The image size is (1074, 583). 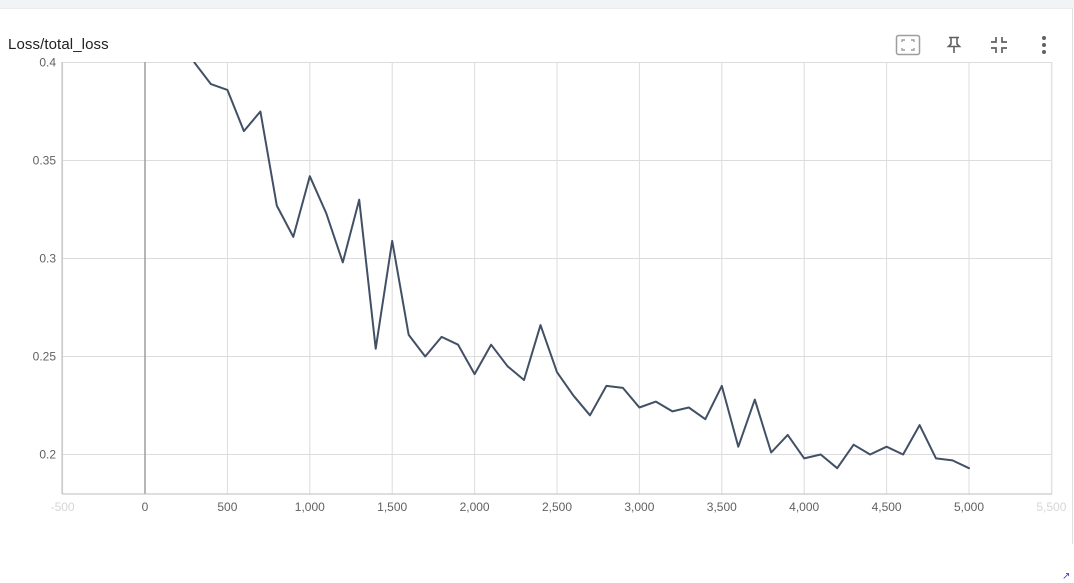 I want to click on top-strip, so click(x=537, y=4).